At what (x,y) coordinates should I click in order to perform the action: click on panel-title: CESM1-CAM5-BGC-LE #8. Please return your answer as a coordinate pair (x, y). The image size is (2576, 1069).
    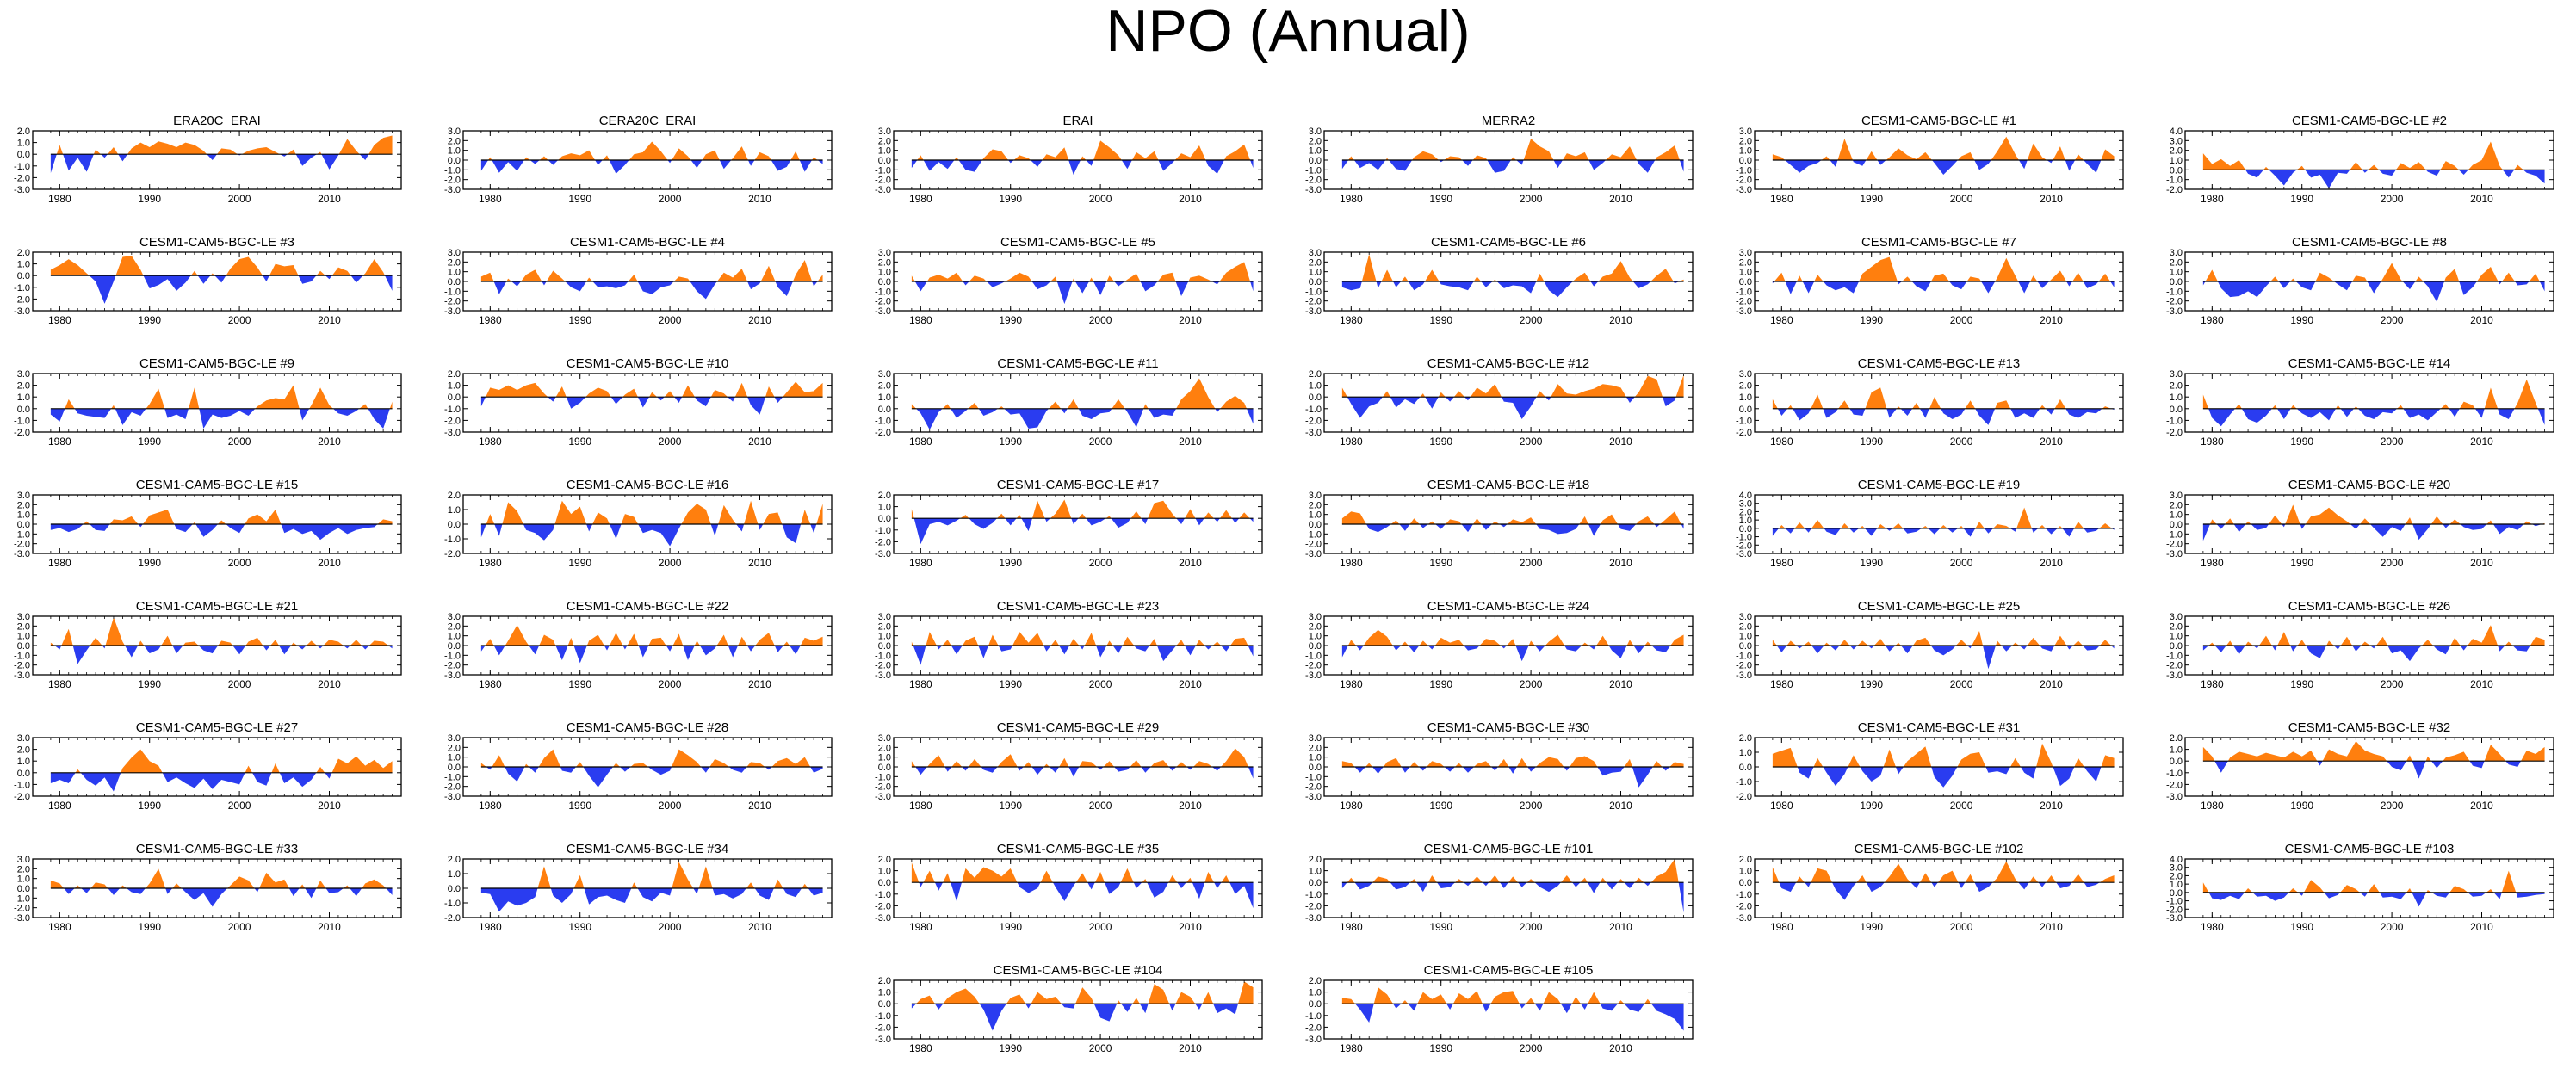
    Looking at the image, I should click on (2369, 242).